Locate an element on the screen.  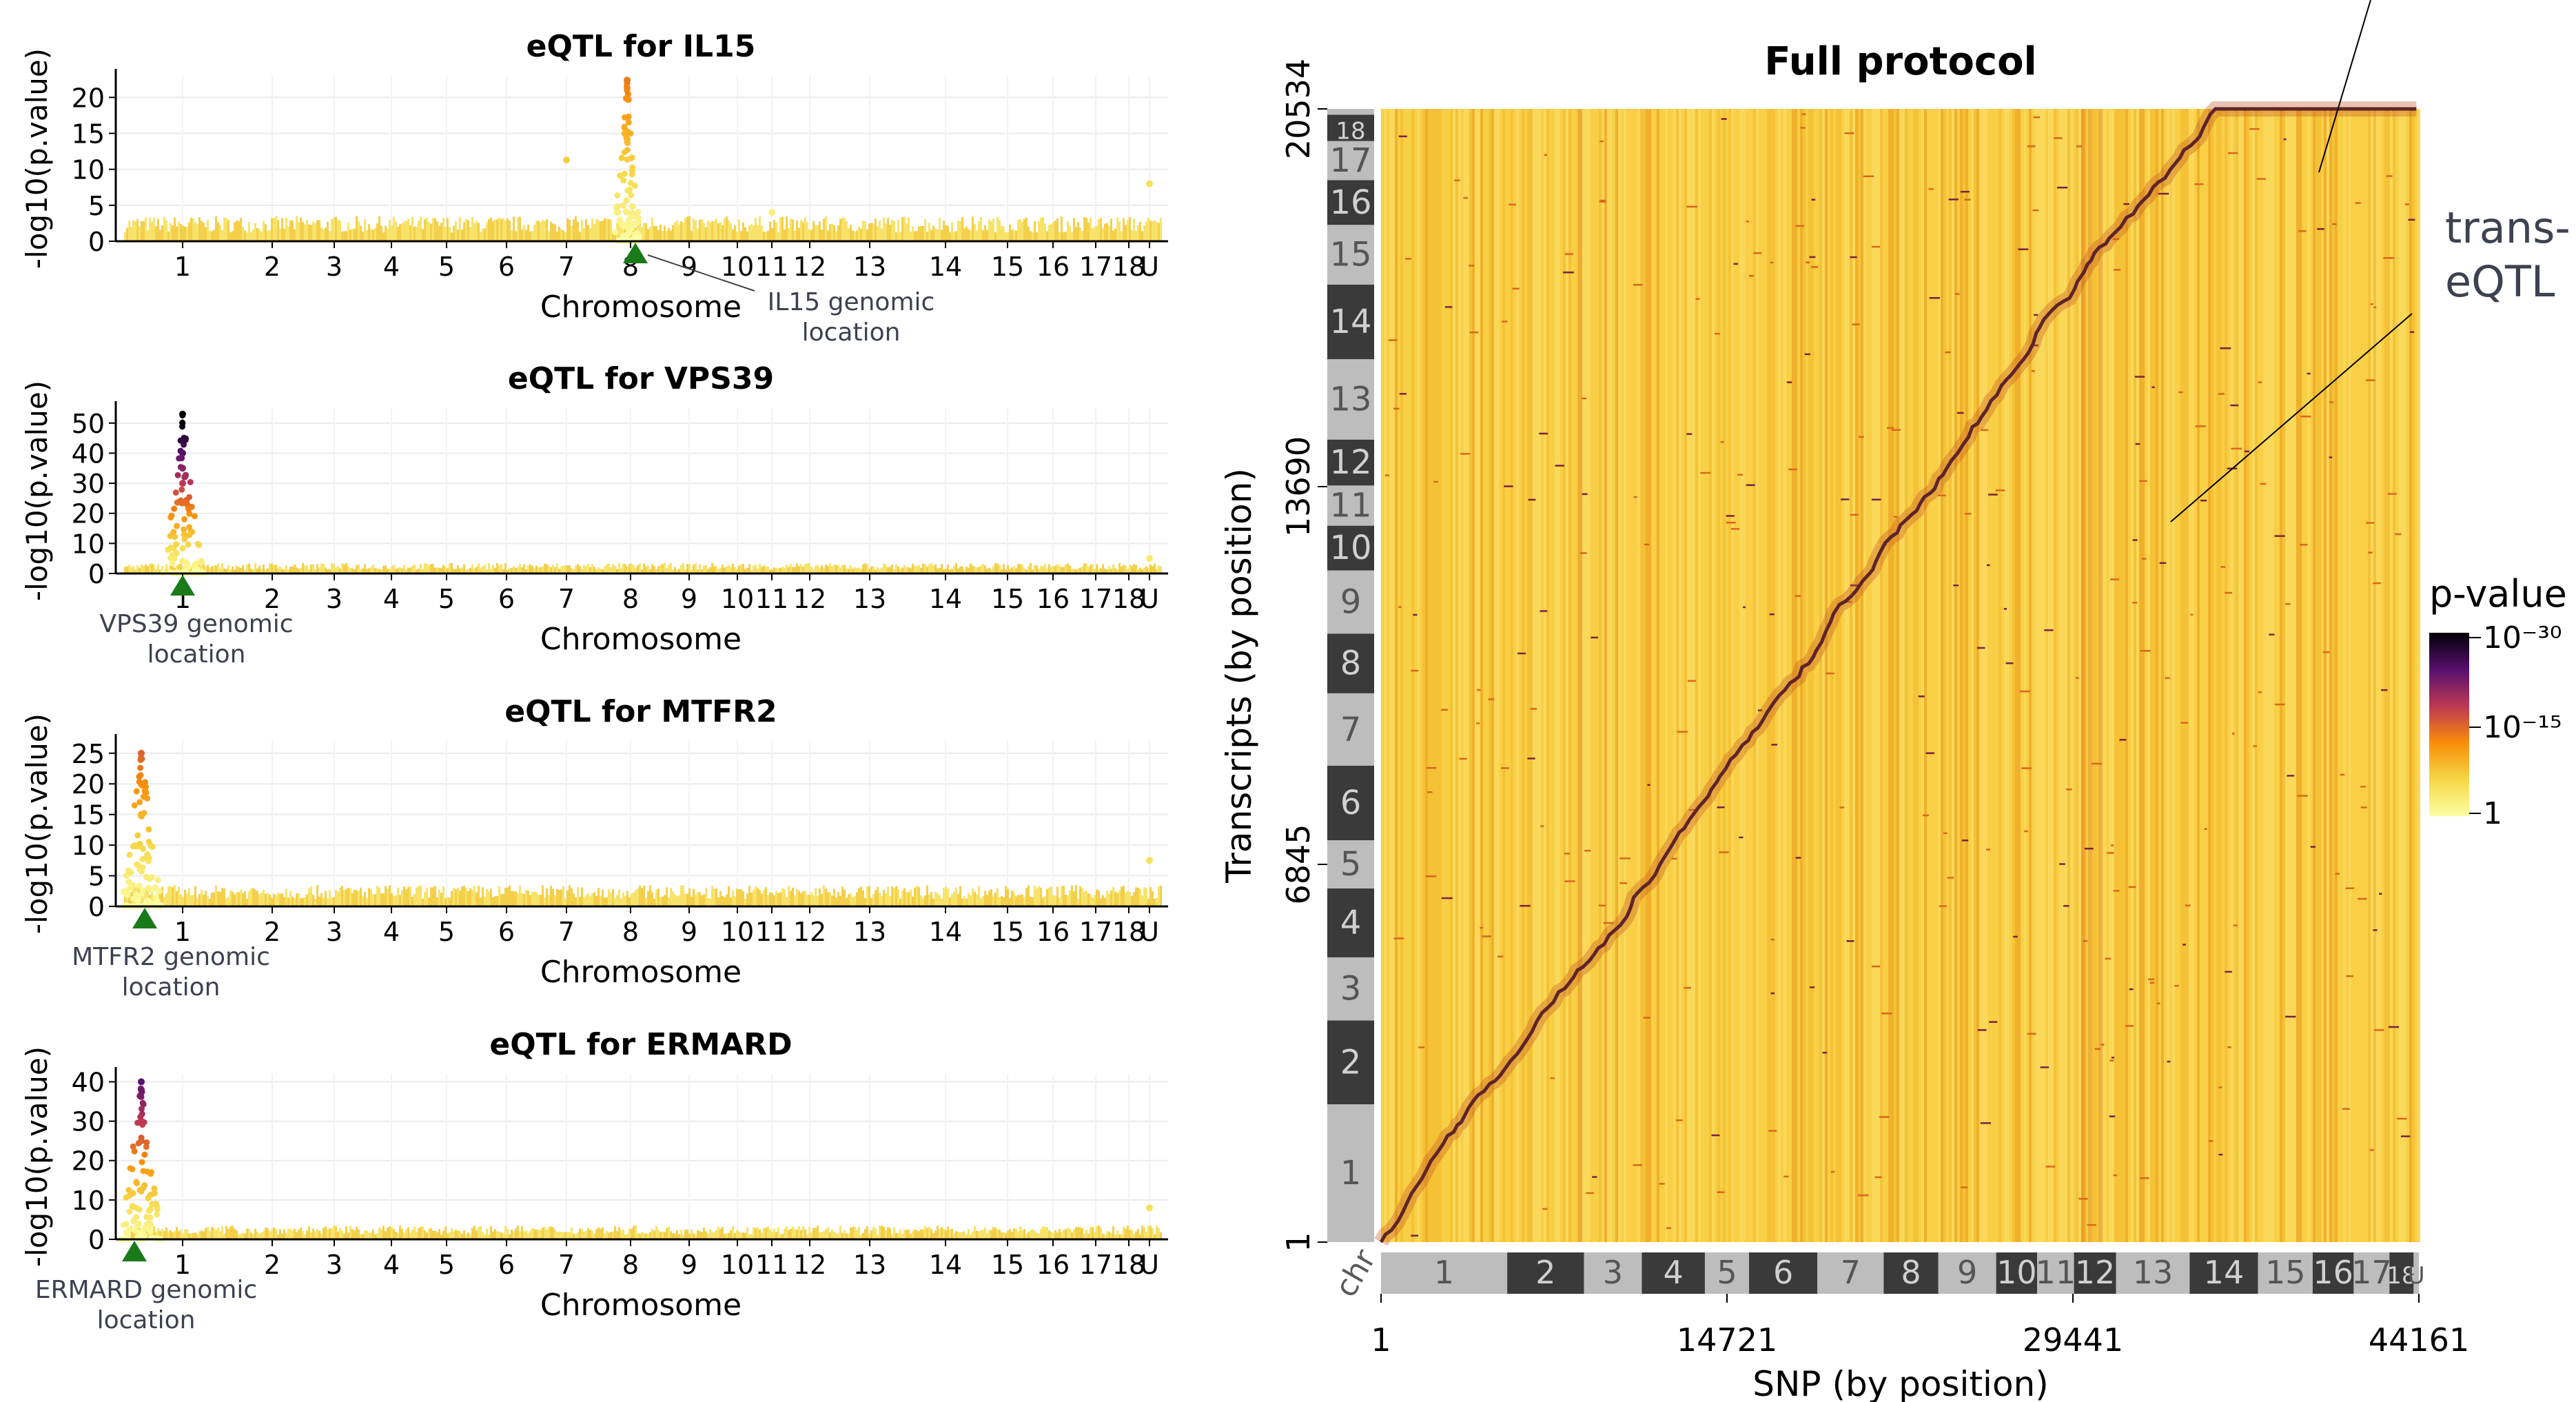
y-tick-label: 15 is located at coordinates (88, 134).